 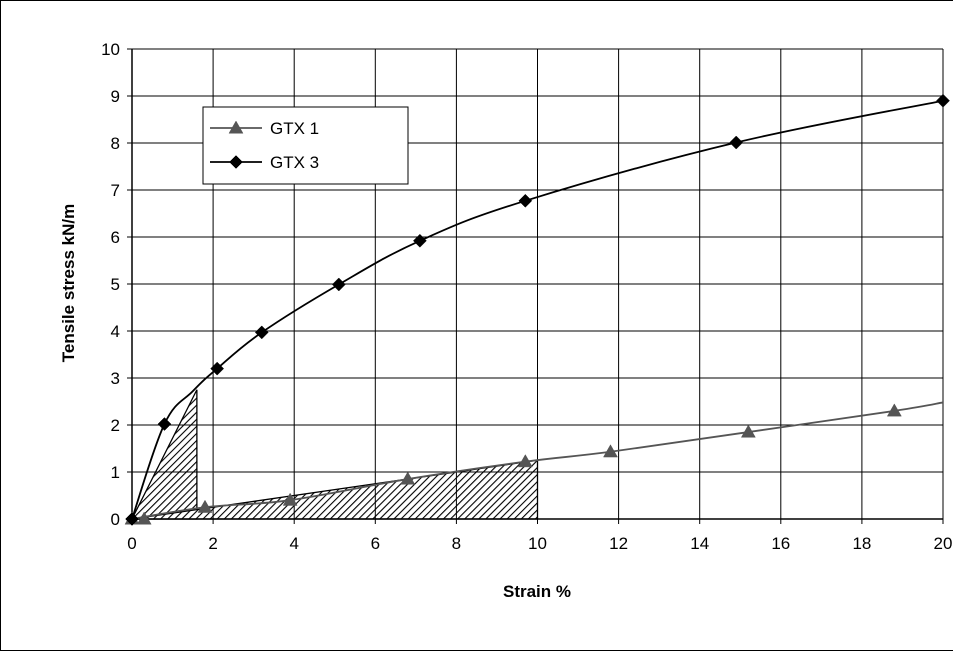 I want to click on y-tick-label: 6, so click(x=115, y=237).